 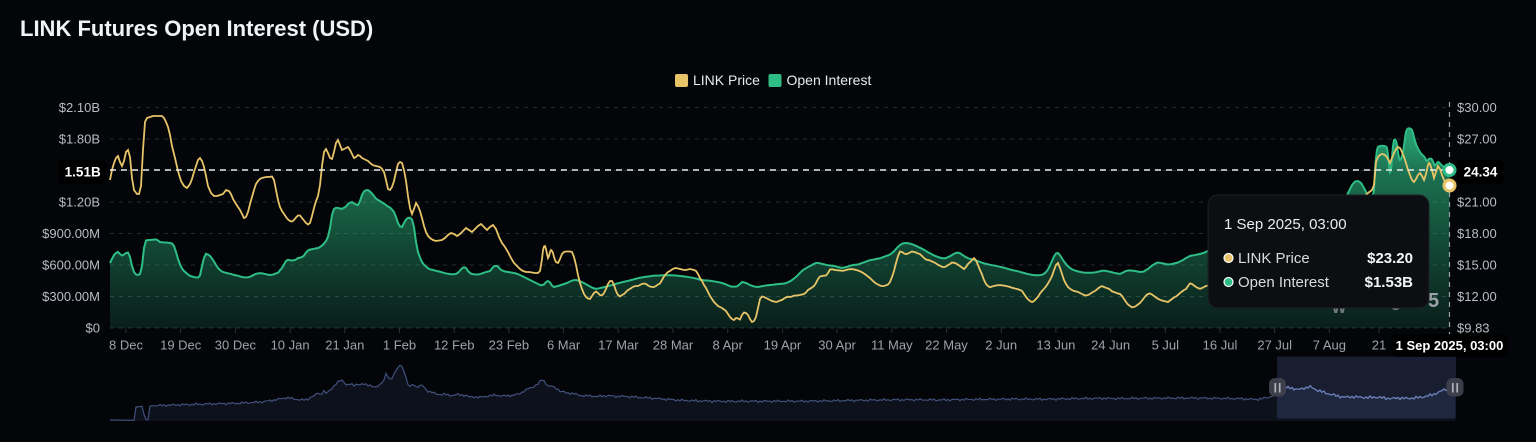 I want to click on svg-text: 22 May, so click(x=946, y=345).